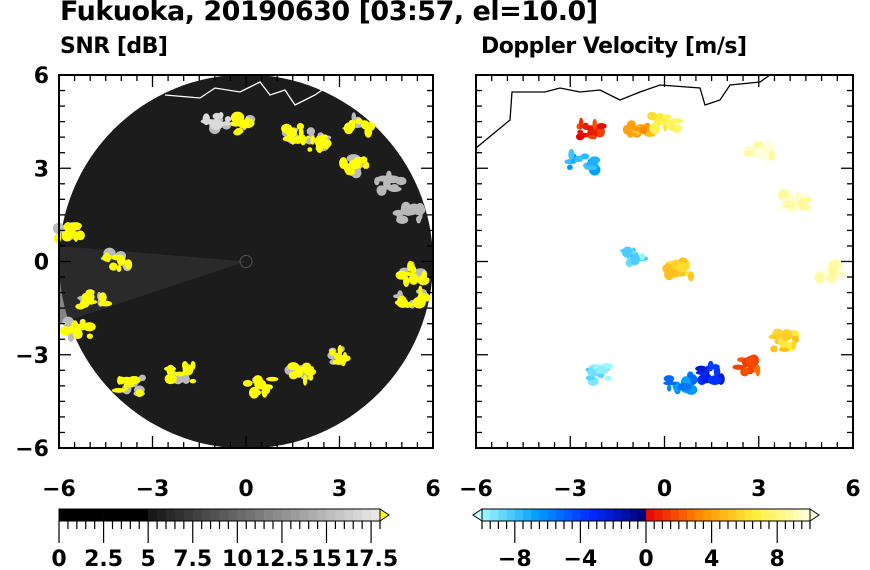  Describe the element at coordinates (852, 489) in the screenshot. I see `x-tick-label: 6` at that location.